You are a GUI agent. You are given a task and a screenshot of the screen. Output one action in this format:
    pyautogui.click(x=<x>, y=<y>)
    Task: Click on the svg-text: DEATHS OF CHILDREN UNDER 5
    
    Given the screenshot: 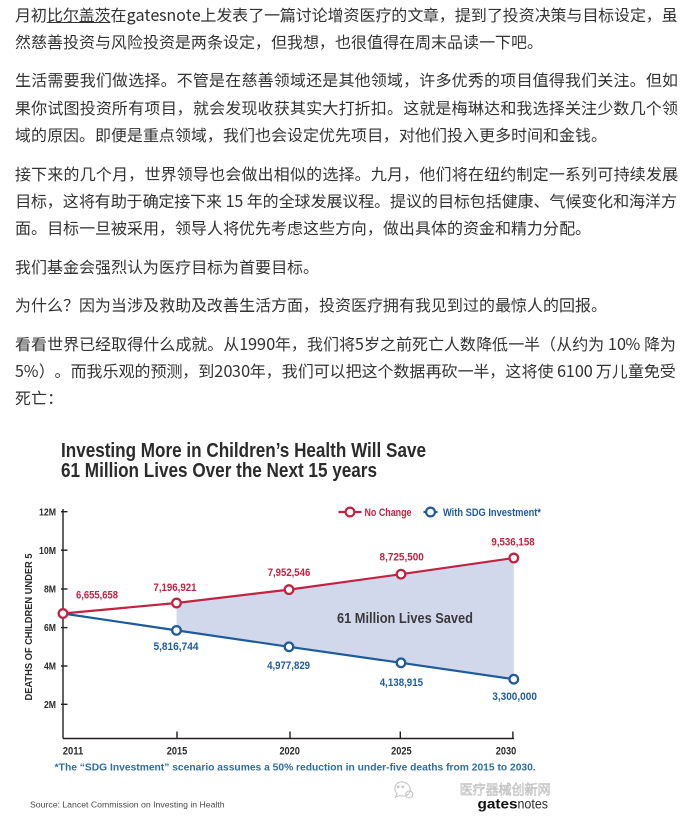 What is the action you would take?
    pyautogui.click(x=29, y=626)
    